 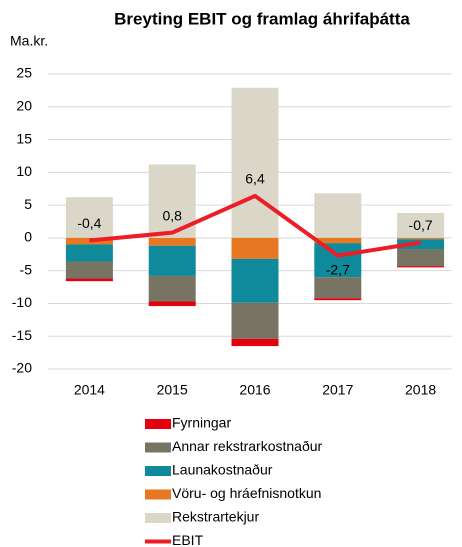 I want to click on legend-label: Annar rekstrarkostnaður, so click(x=247, y=446).